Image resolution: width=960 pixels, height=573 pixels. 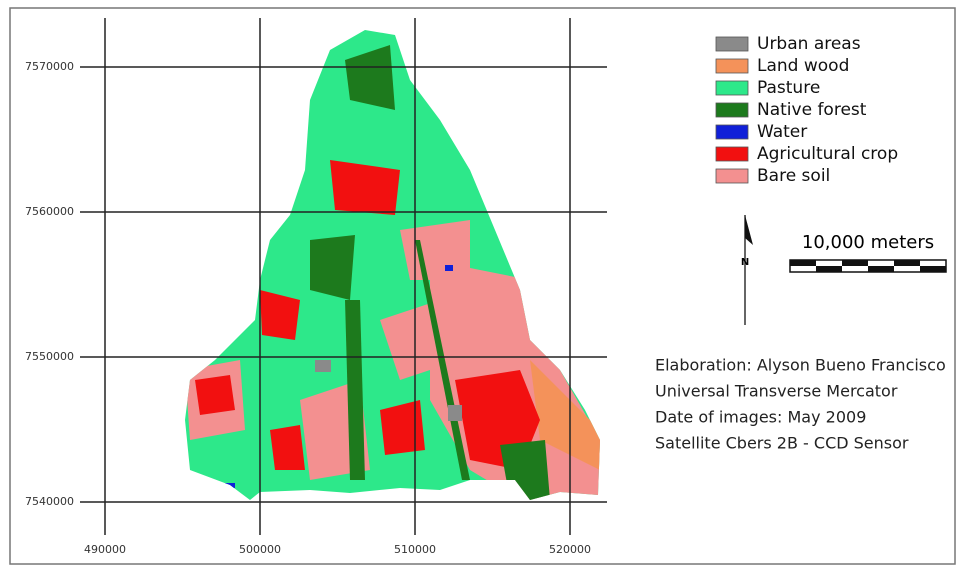 I want to click on x-tick-label: 500000, so click(x=260, y=549).